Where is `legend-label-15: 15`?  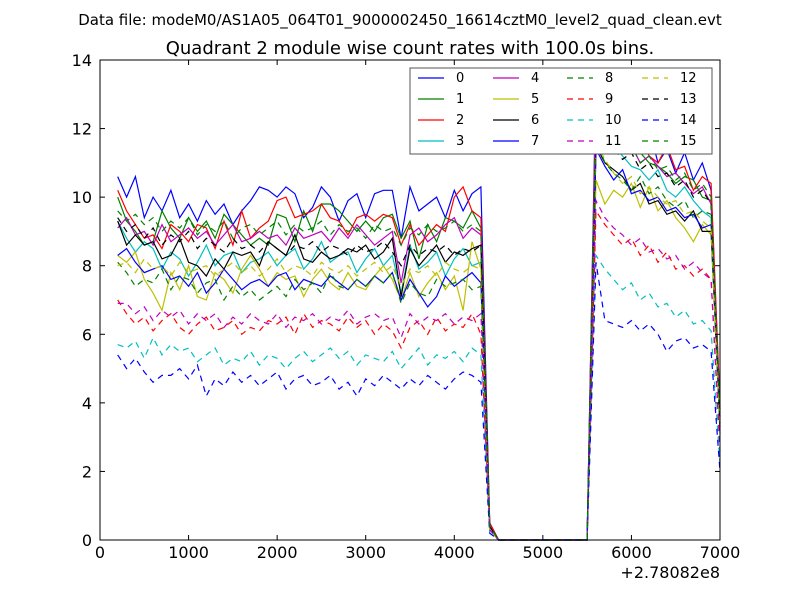 legend-label-15: 15 is located at coordinates (688, 141).